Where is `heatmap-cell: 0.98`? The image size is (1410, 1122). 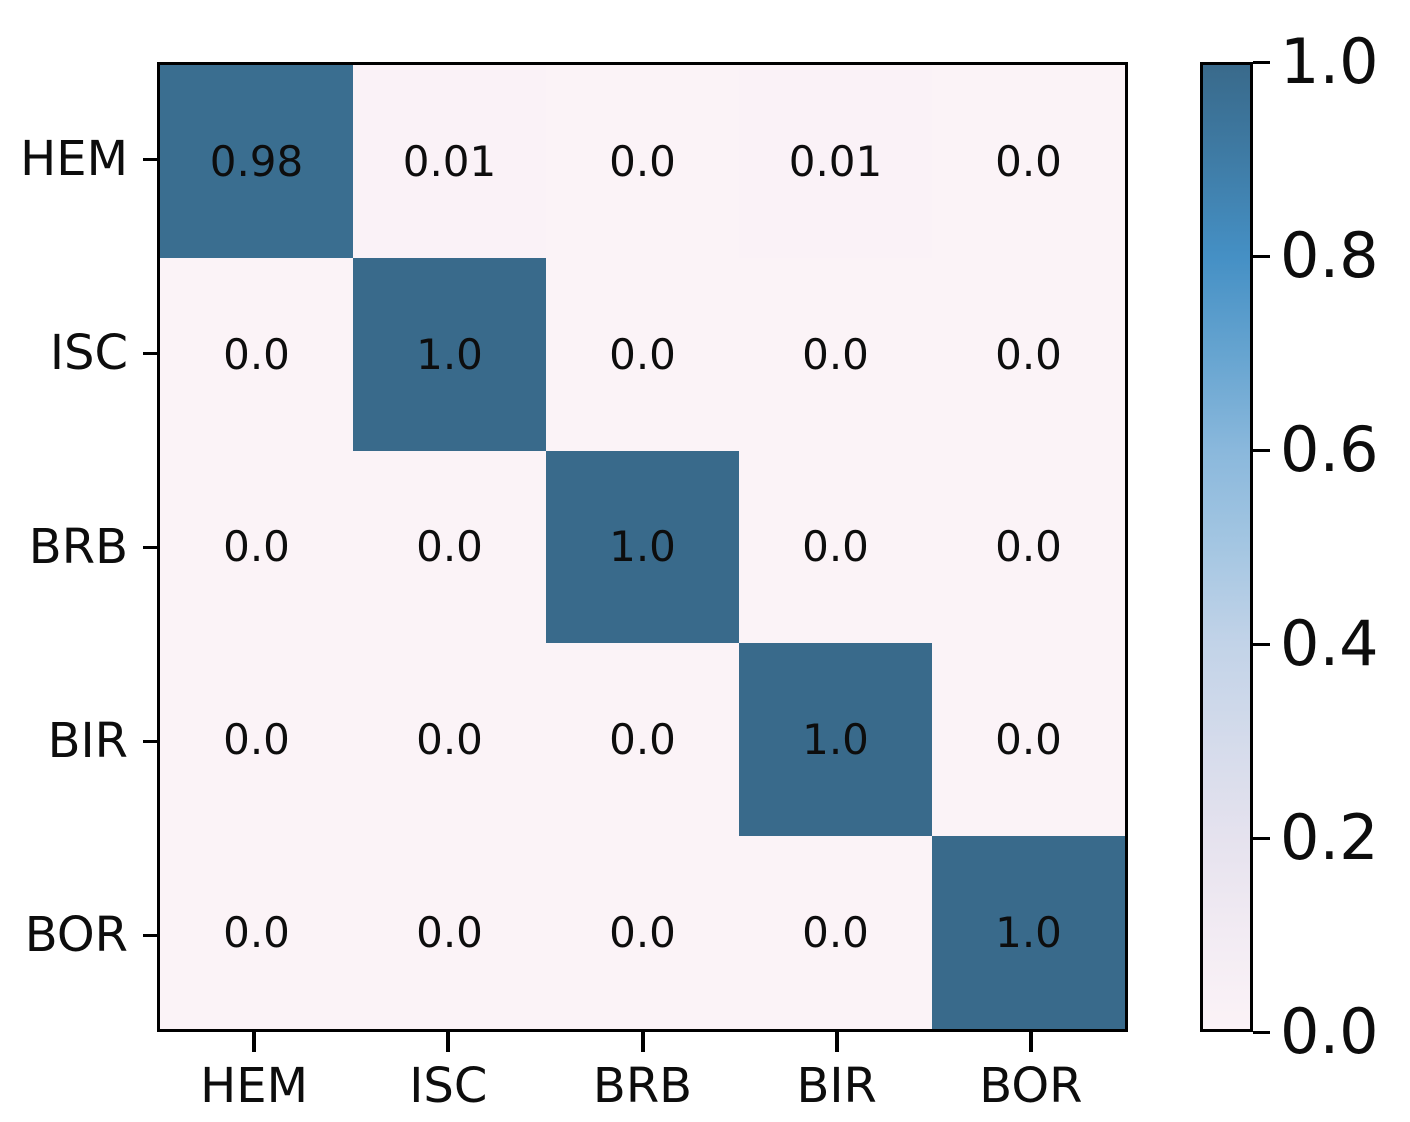 heatmap-cell: 0.98 is located at coordinates (256, 161).